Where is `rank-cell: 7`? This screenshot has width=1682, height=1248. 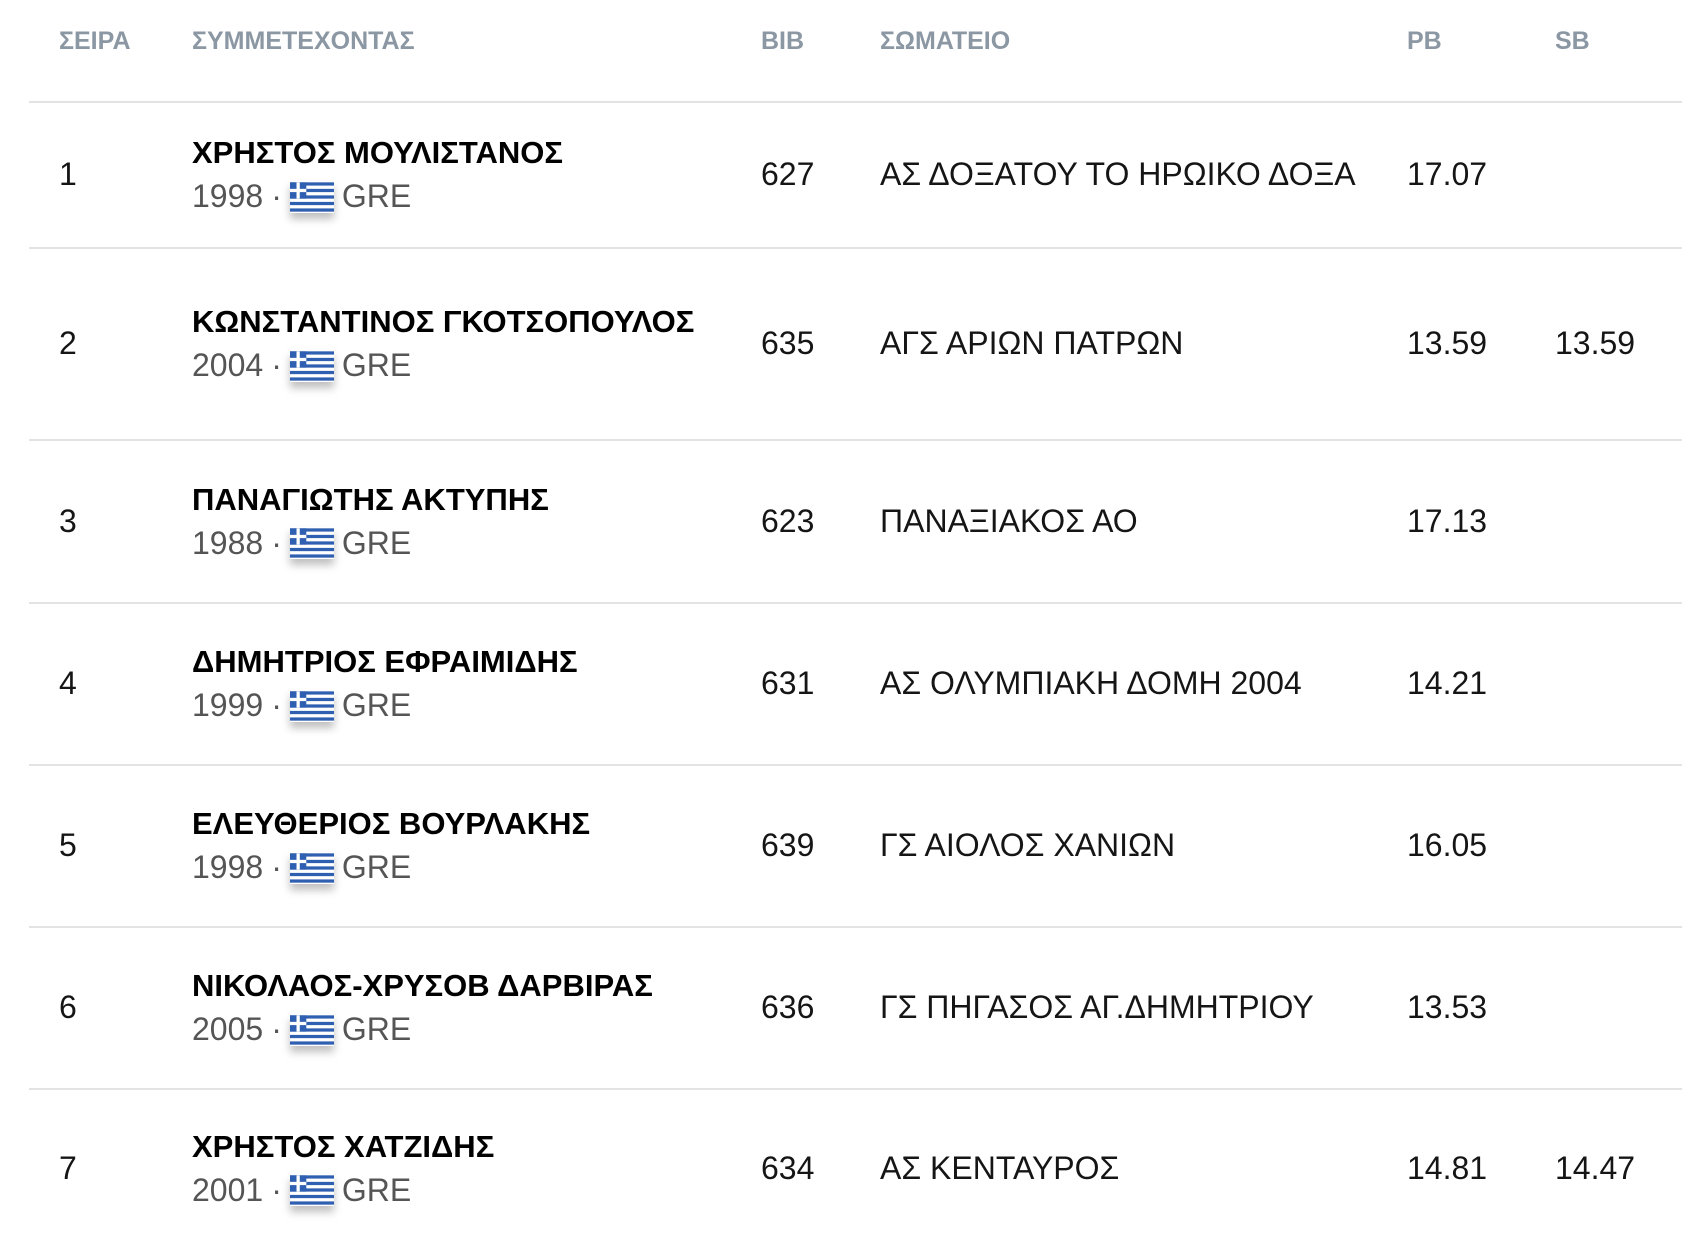 rank-cell: 7 is located at coordinates (68, 1167).